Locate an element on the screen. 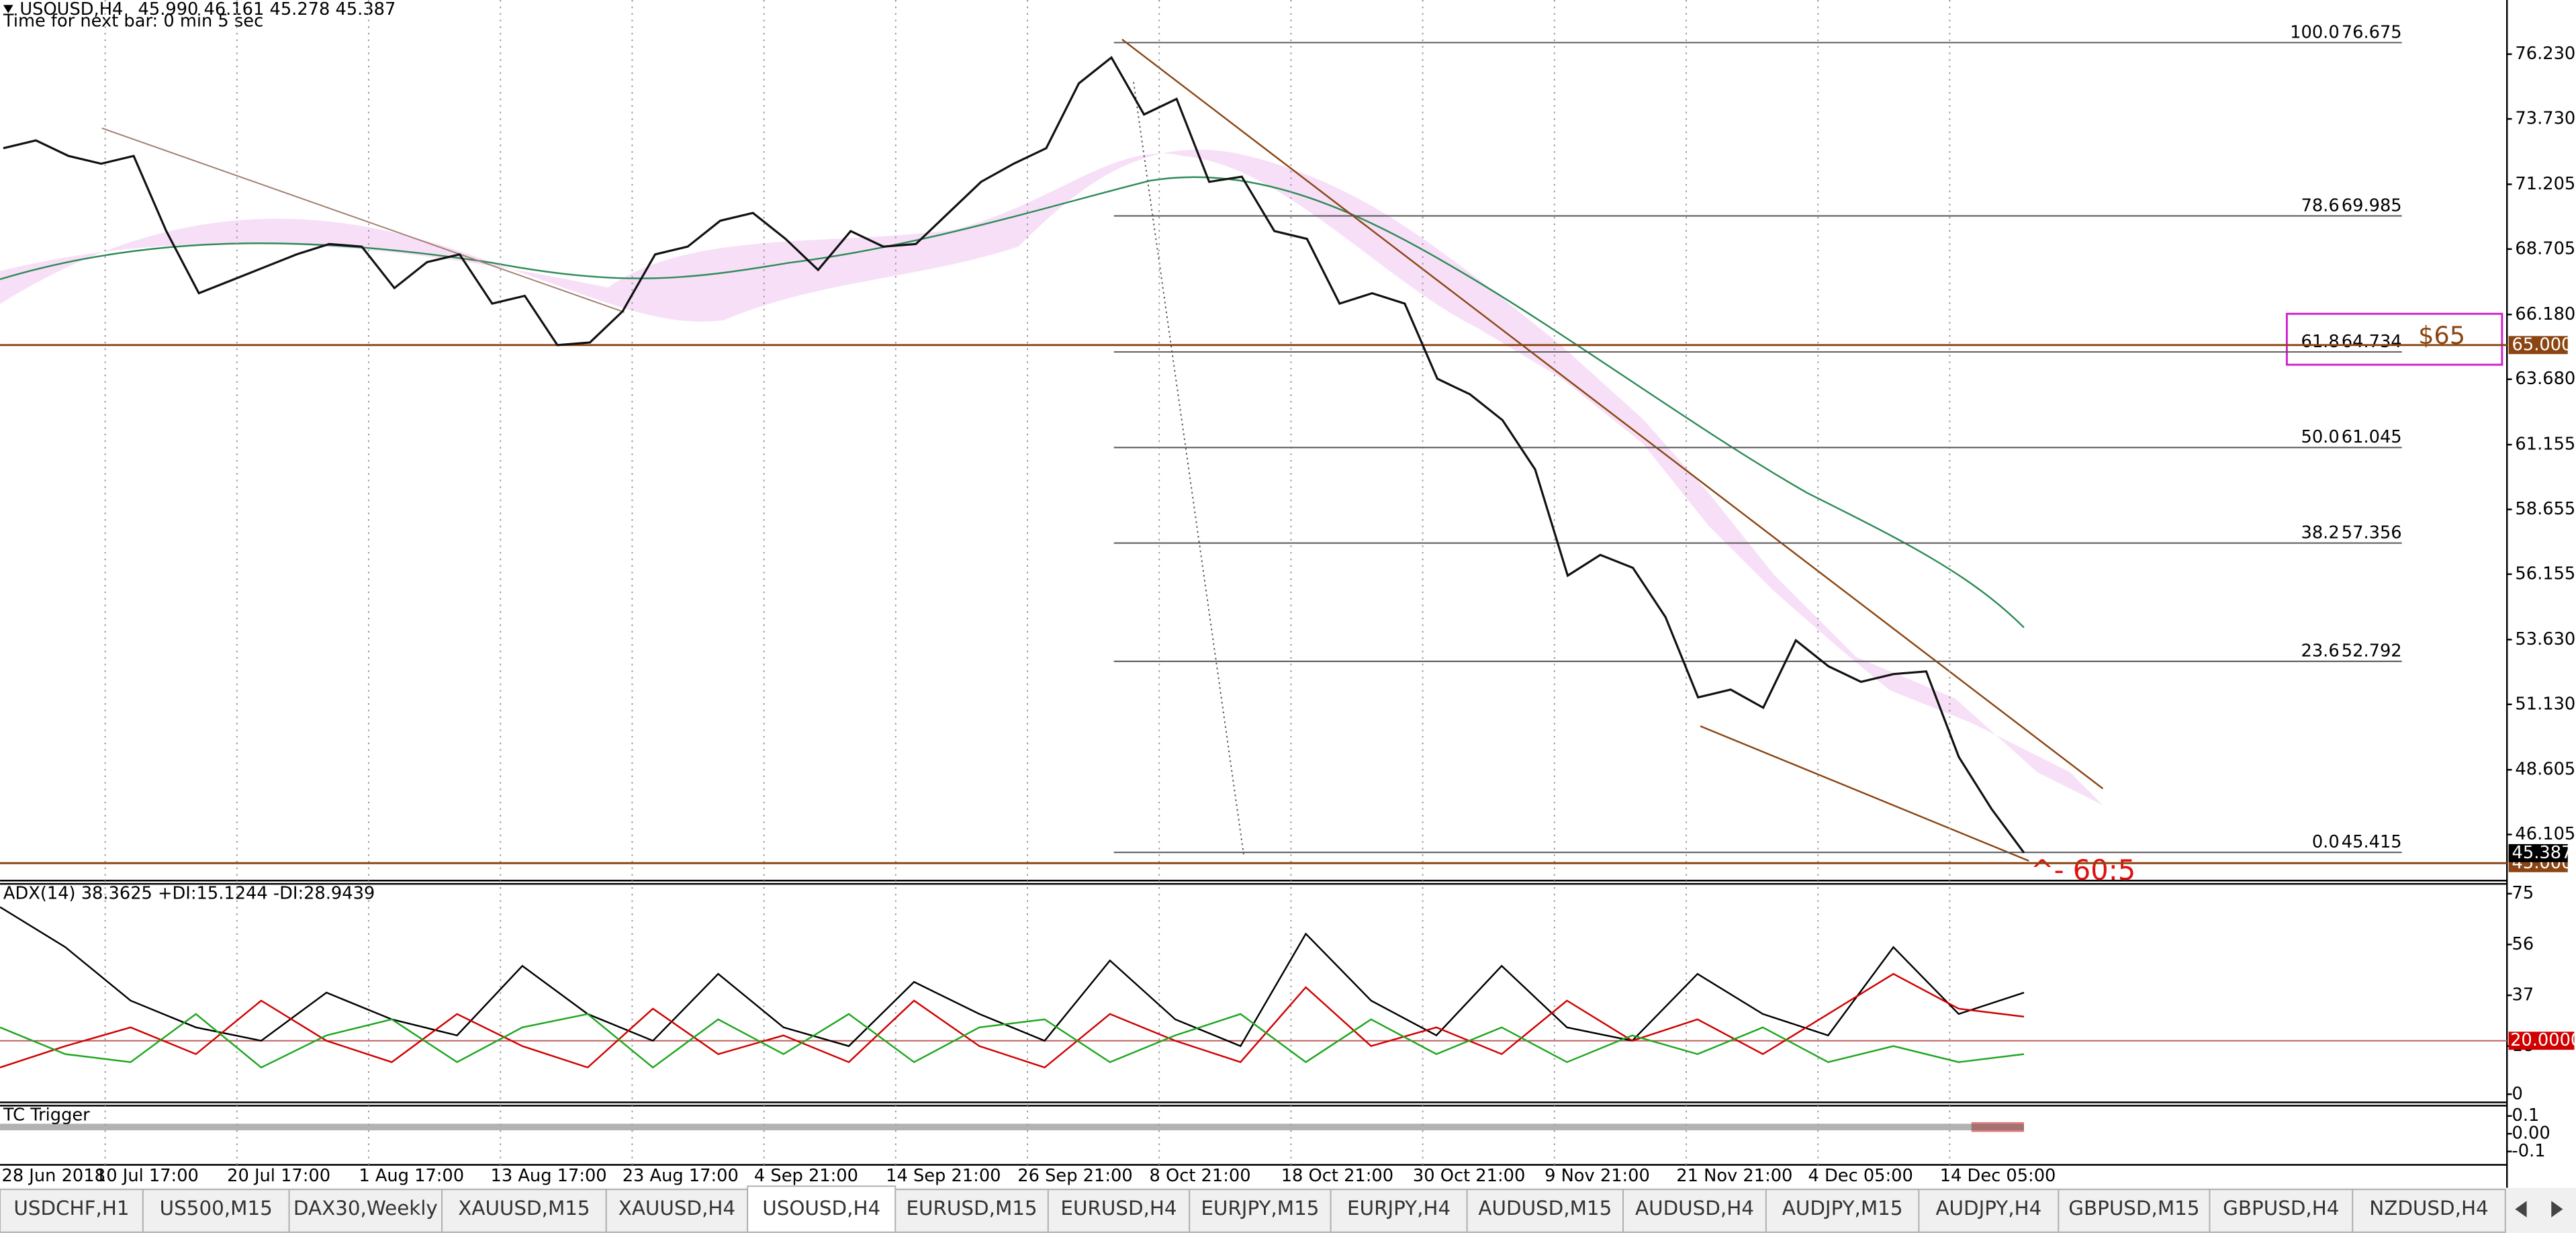 The width and height of the screenshot is (2576, 1233). fib-level: 50.0 is located at coordinates (2320, 437).